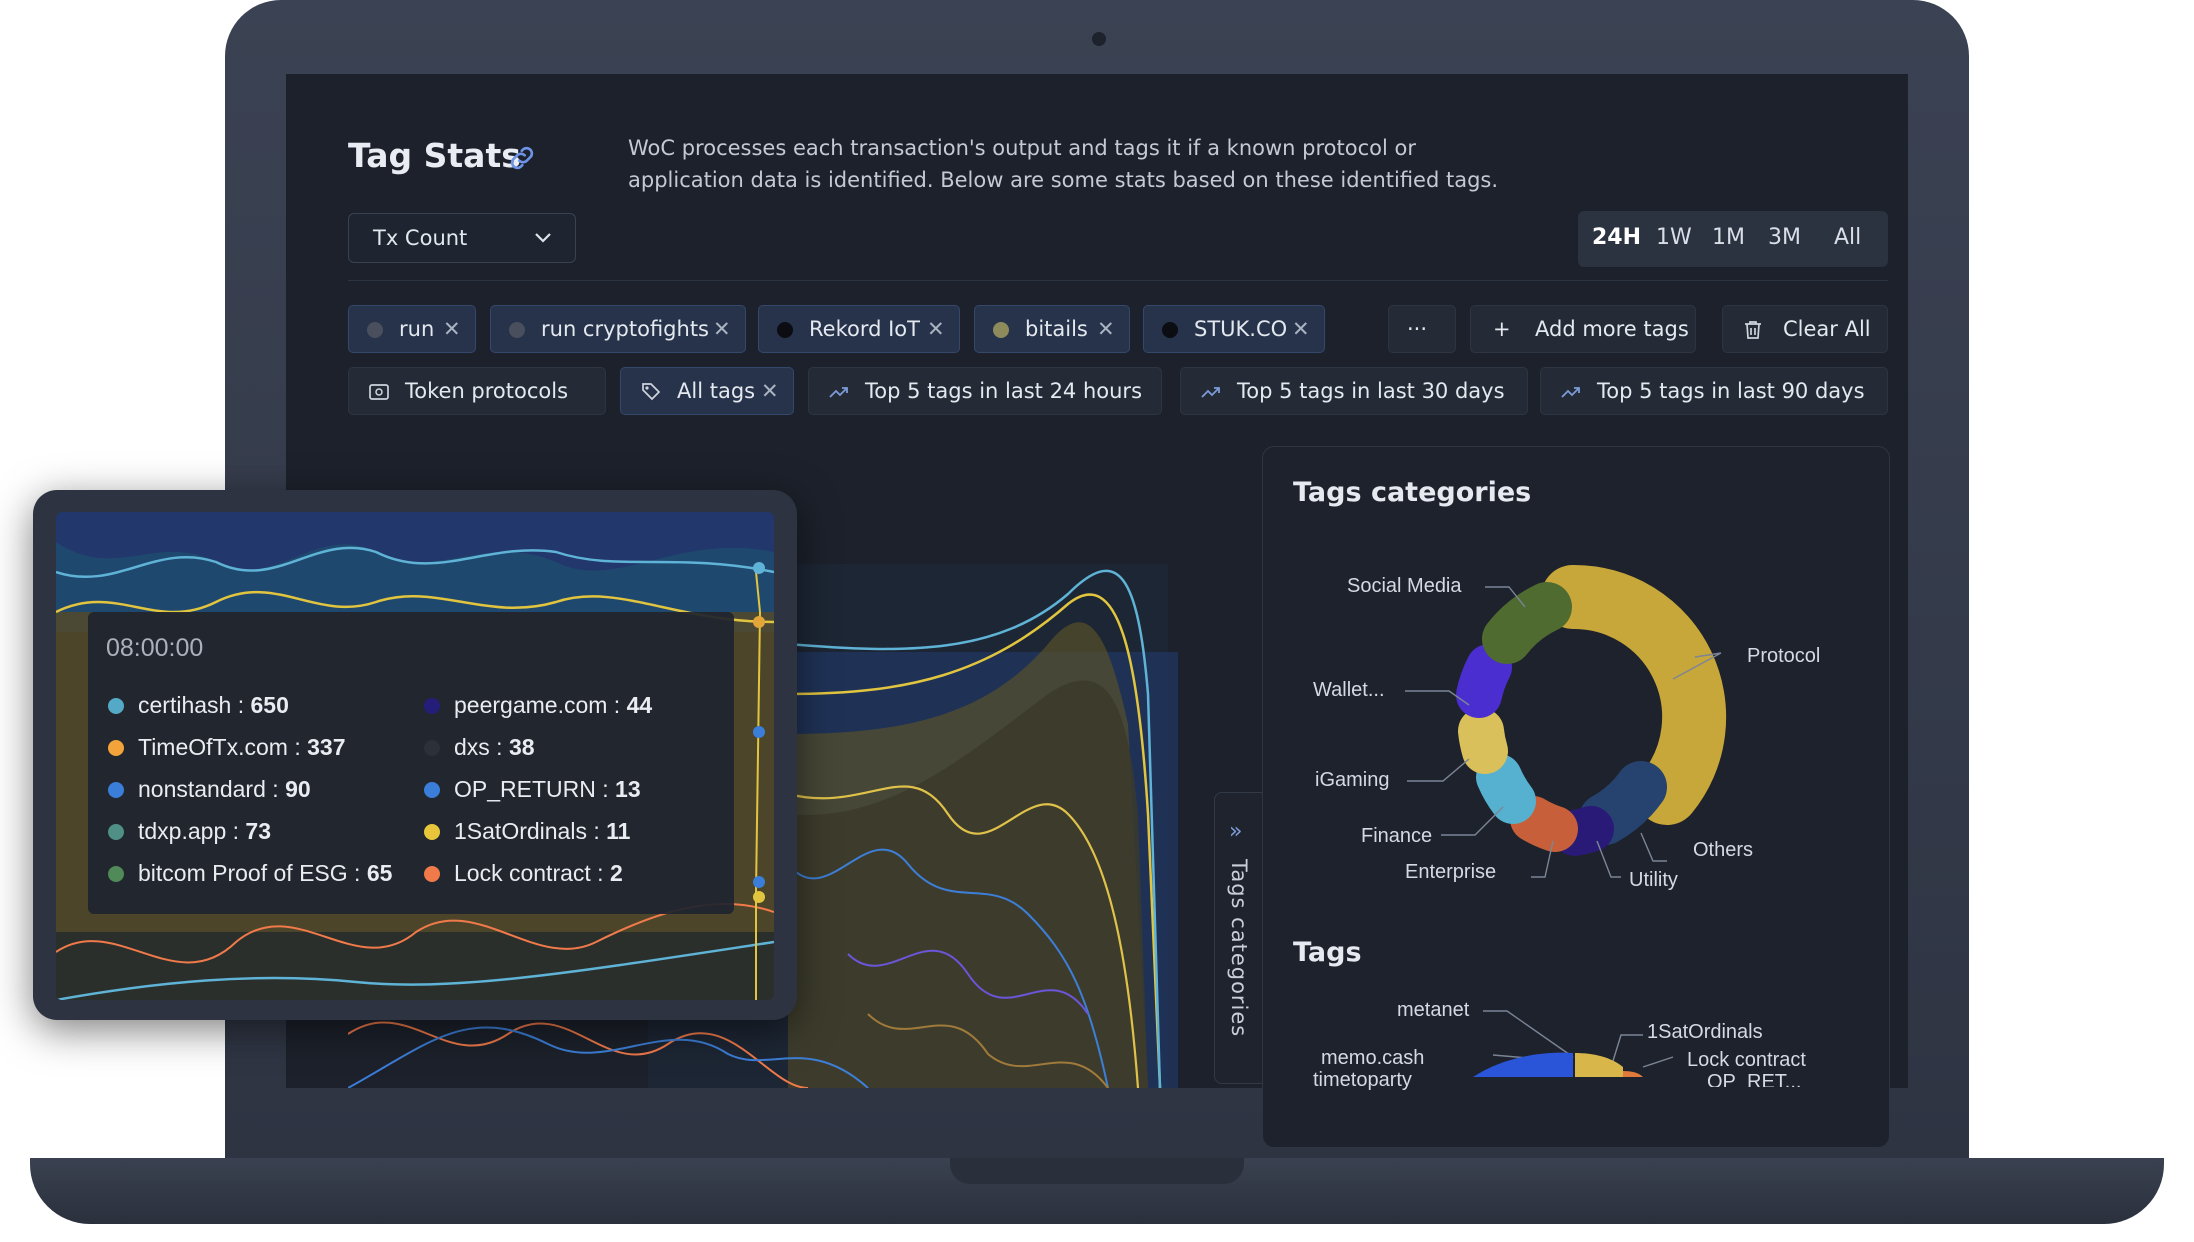 The image size is (2194, 1242). Describe the element at coordinates (1623, 803) in the screenshot. I see `slice-others` at that location.